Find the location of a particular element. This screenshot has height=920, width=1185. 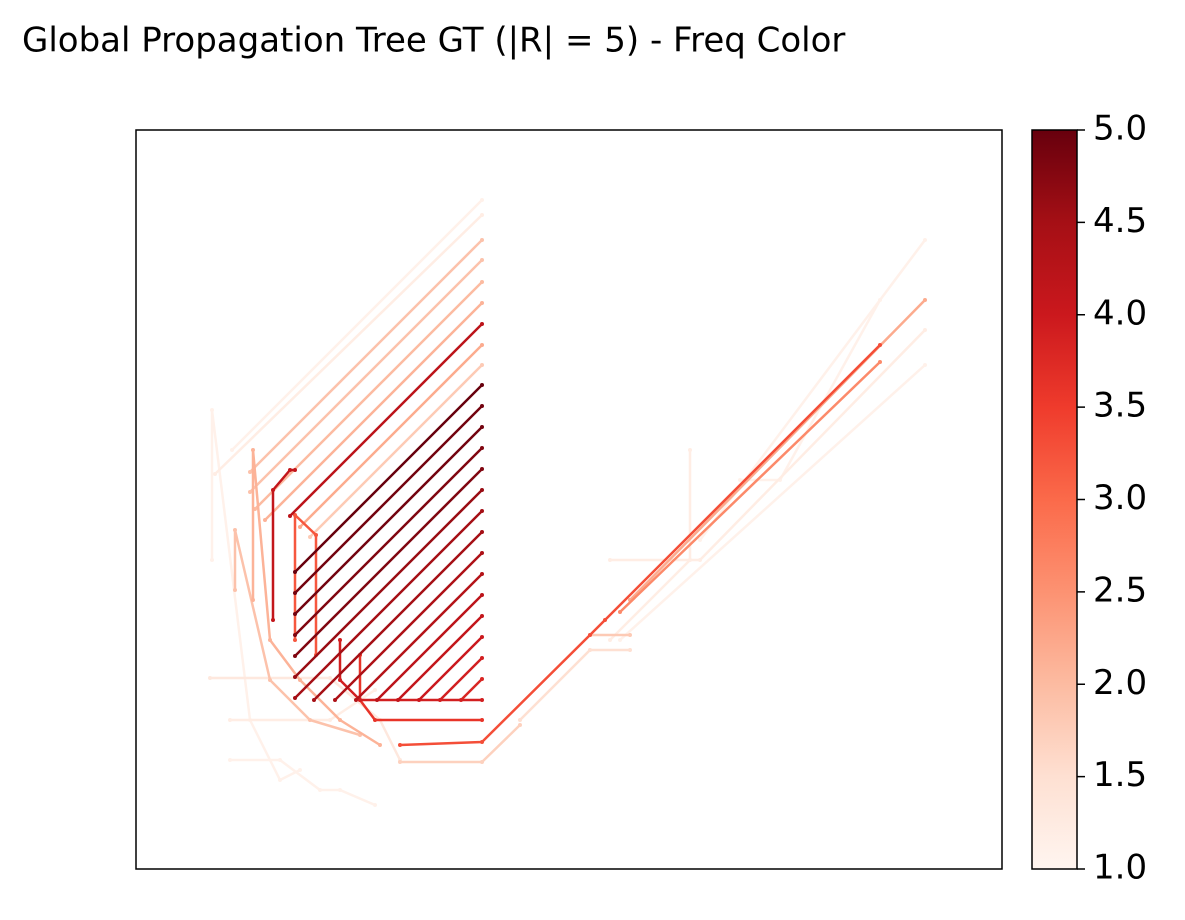

colorbar-tick-label: 4.5 is located at coordinates (1120, 221).